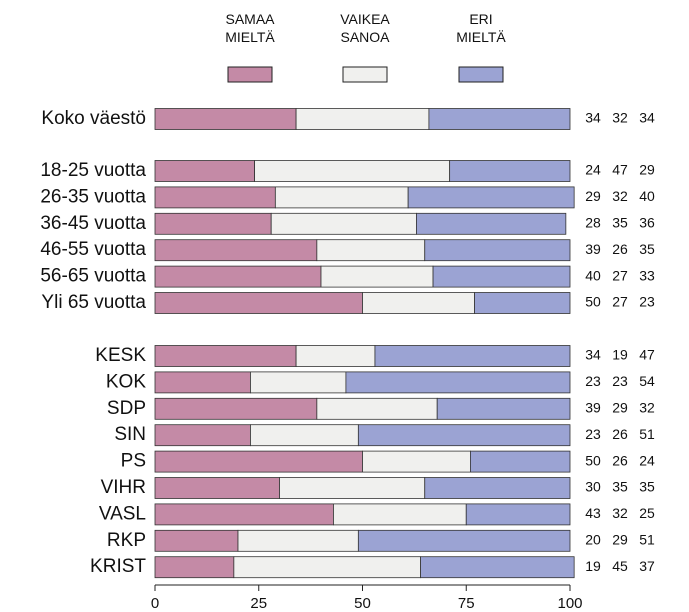 The height and width of the screenshot is (612, 689). Describe the element at coordinates (593, 513) in the screenshot. I see `value-label: 43` at that location.